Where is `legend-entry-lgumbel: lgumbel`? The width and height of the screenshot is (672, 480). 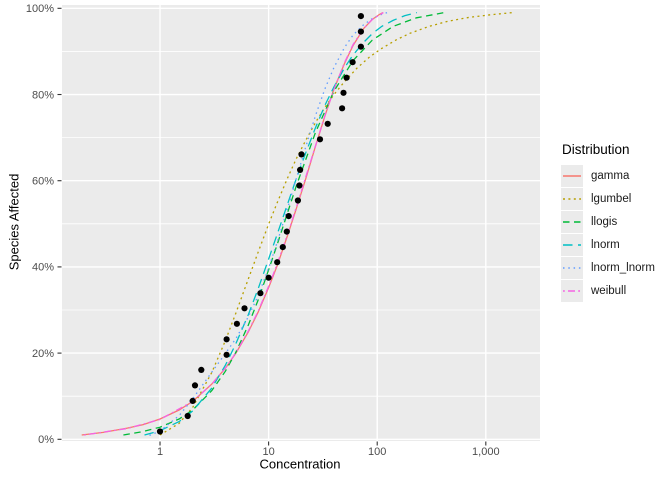 legend-entry-lgumbel: lgumbel is located at coordinates (608, 198).